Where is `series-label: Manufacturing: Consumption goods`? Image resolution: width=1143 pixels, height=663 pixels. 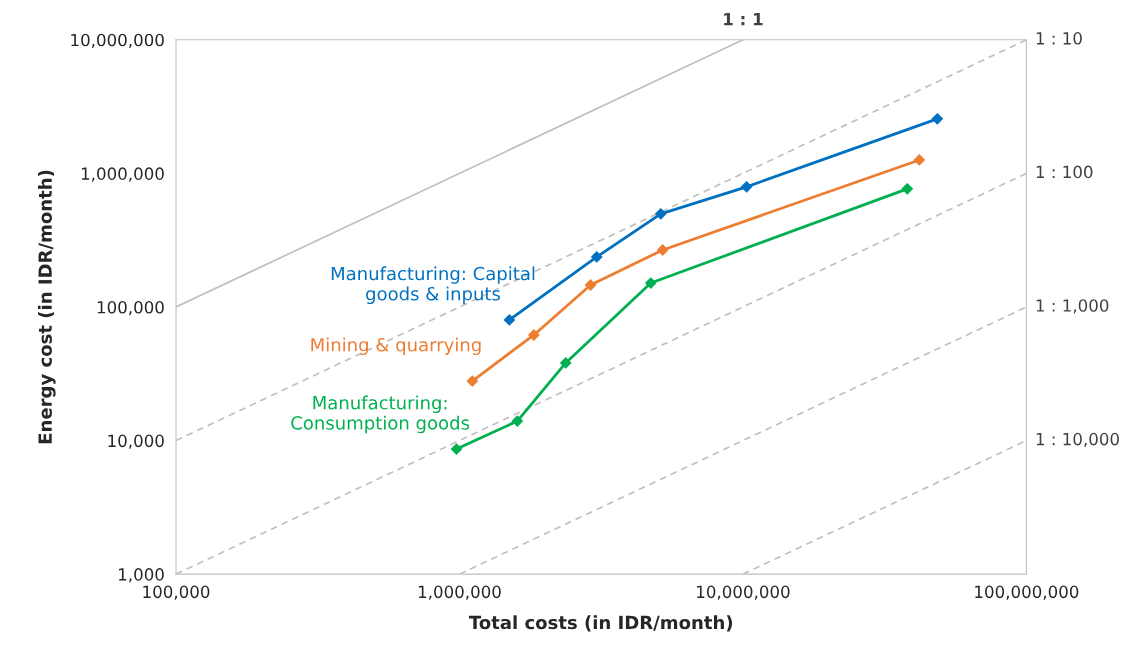
series-label: Manufacturing: Consumption goods is located at coordinates (380, 414).